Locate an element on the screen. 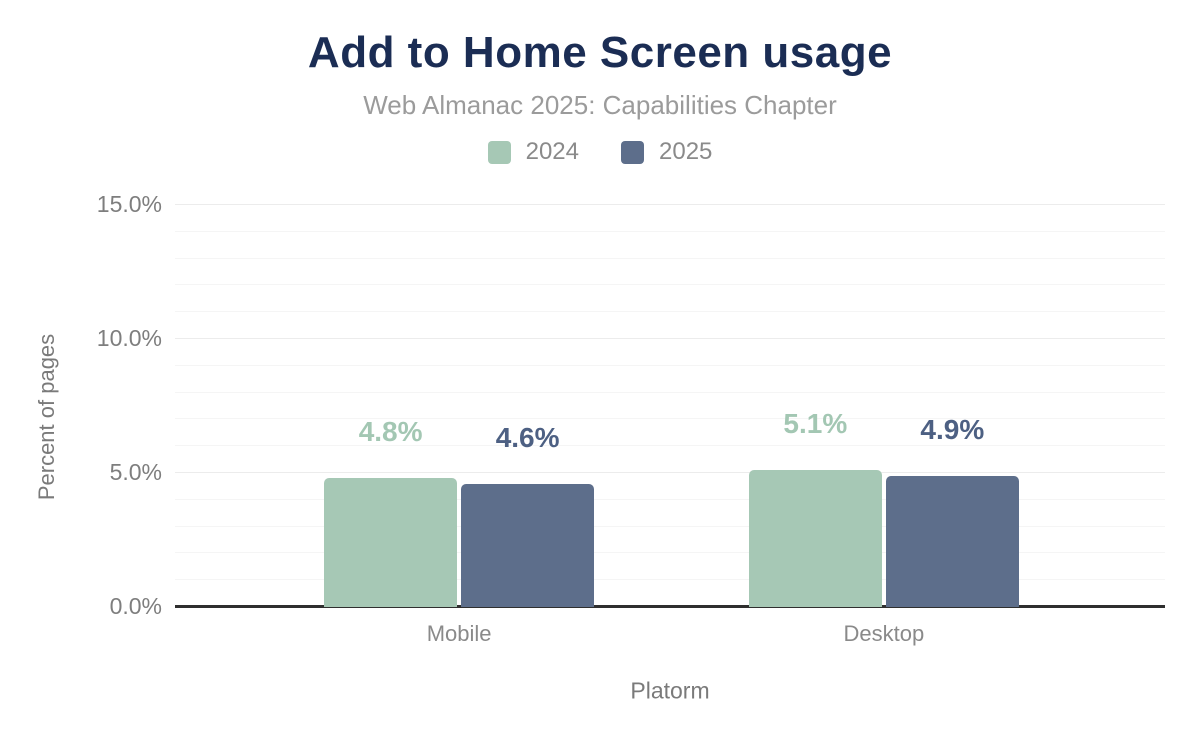 The image size is (1200, 742). chart-subtitle: Web Almanac 2025: Capabilities Chapter is located at coordinates (600, 105).